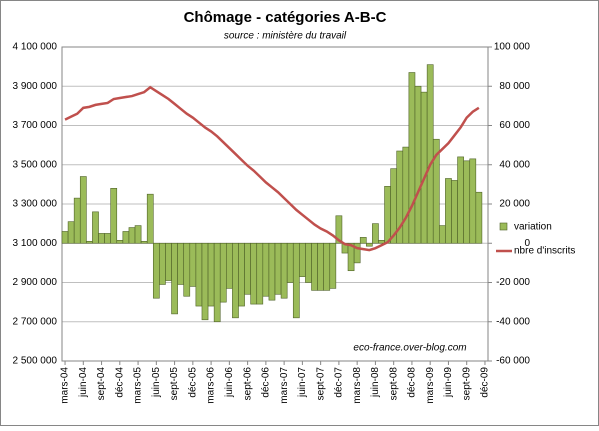 This screenshot has height=431, width=599. I want to click on legend-swatch, so click(503, 226).